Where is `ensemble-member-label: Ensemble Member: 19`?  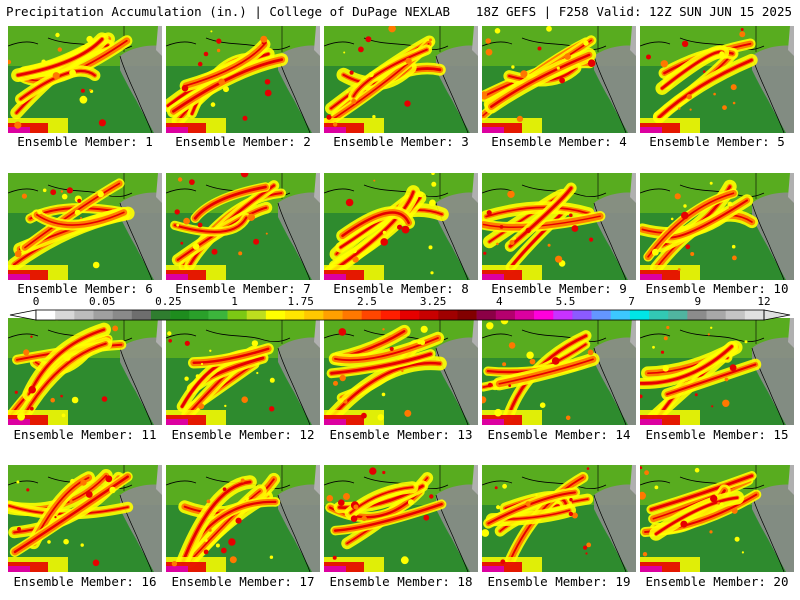 ensemble-member-label: Ensemble Member: 19 is located at coordinates (559, 581).